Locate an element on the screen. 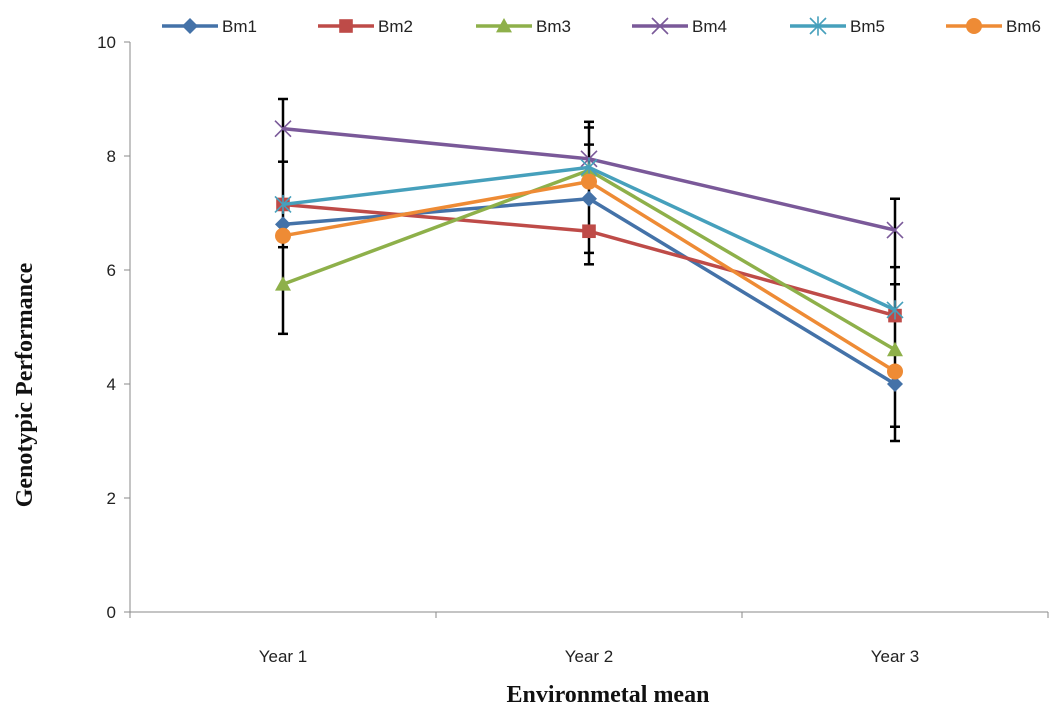 Image resolution: width=1053 pixels, height=708 pixels. x-tick-label: Year 1 is located at coordinates (283, 656).